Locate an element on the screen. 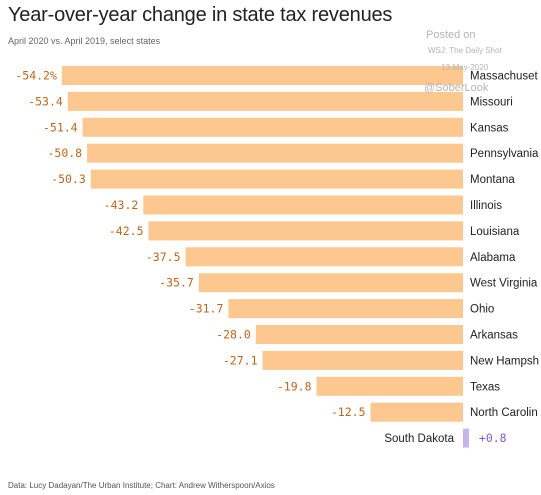  category-label-5: Illinois is located at coordinates (486, 206).